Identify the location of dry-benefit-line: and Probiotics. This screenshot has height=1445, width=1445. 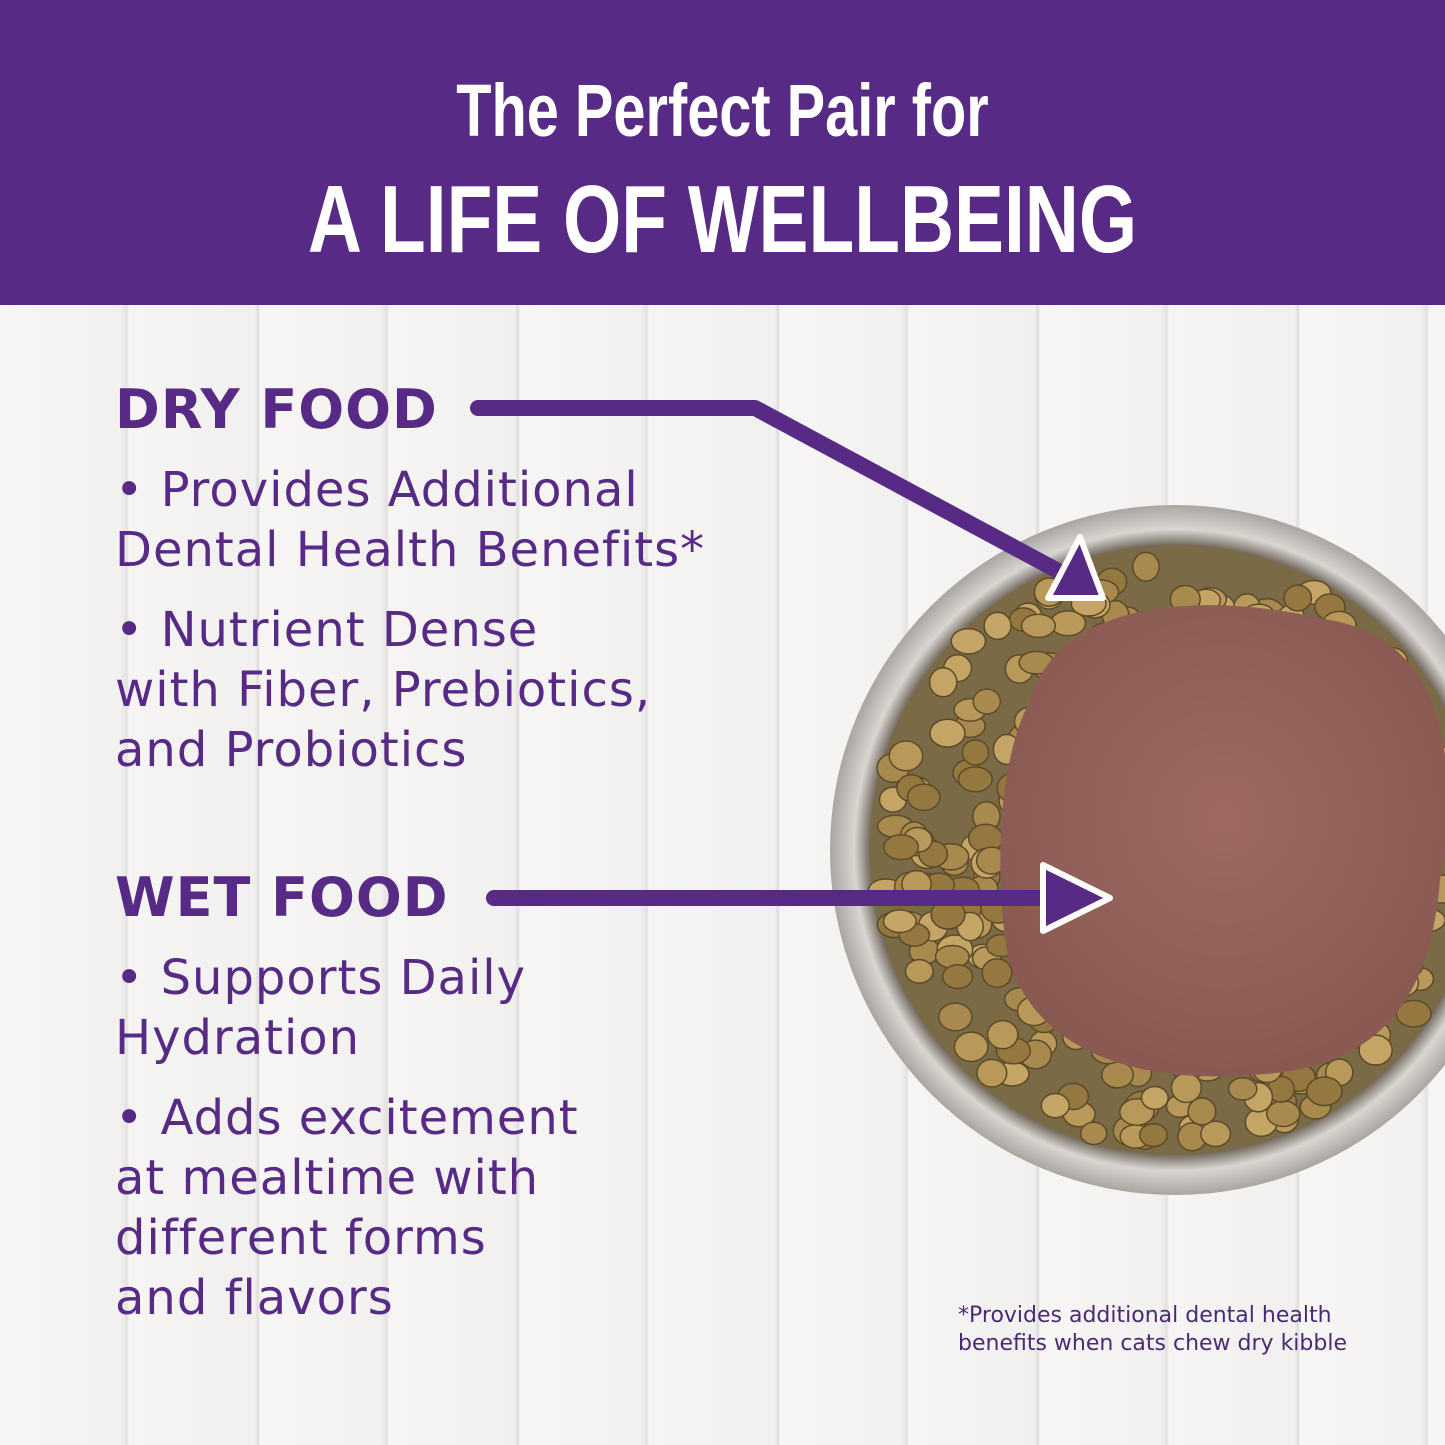
(291, 750).